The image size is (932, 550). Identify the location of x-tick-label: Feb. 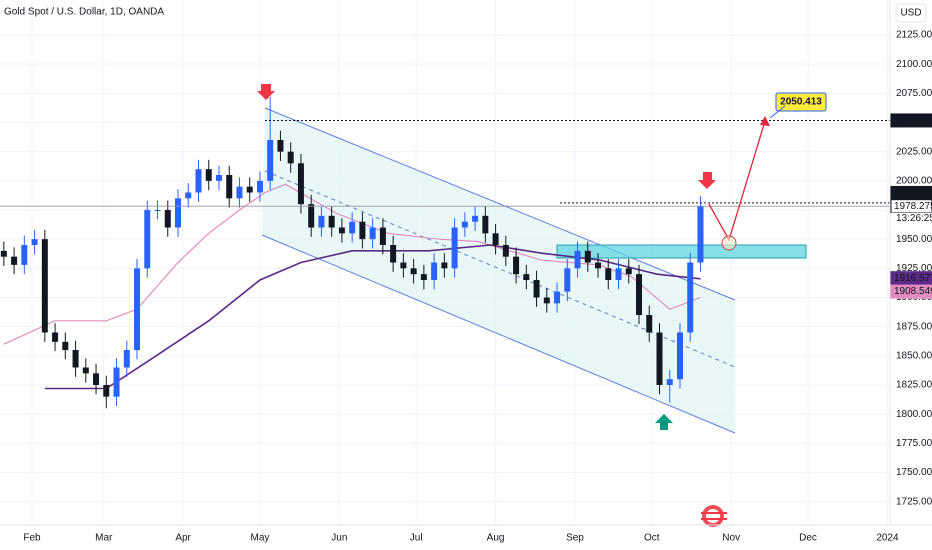
(32, 538).